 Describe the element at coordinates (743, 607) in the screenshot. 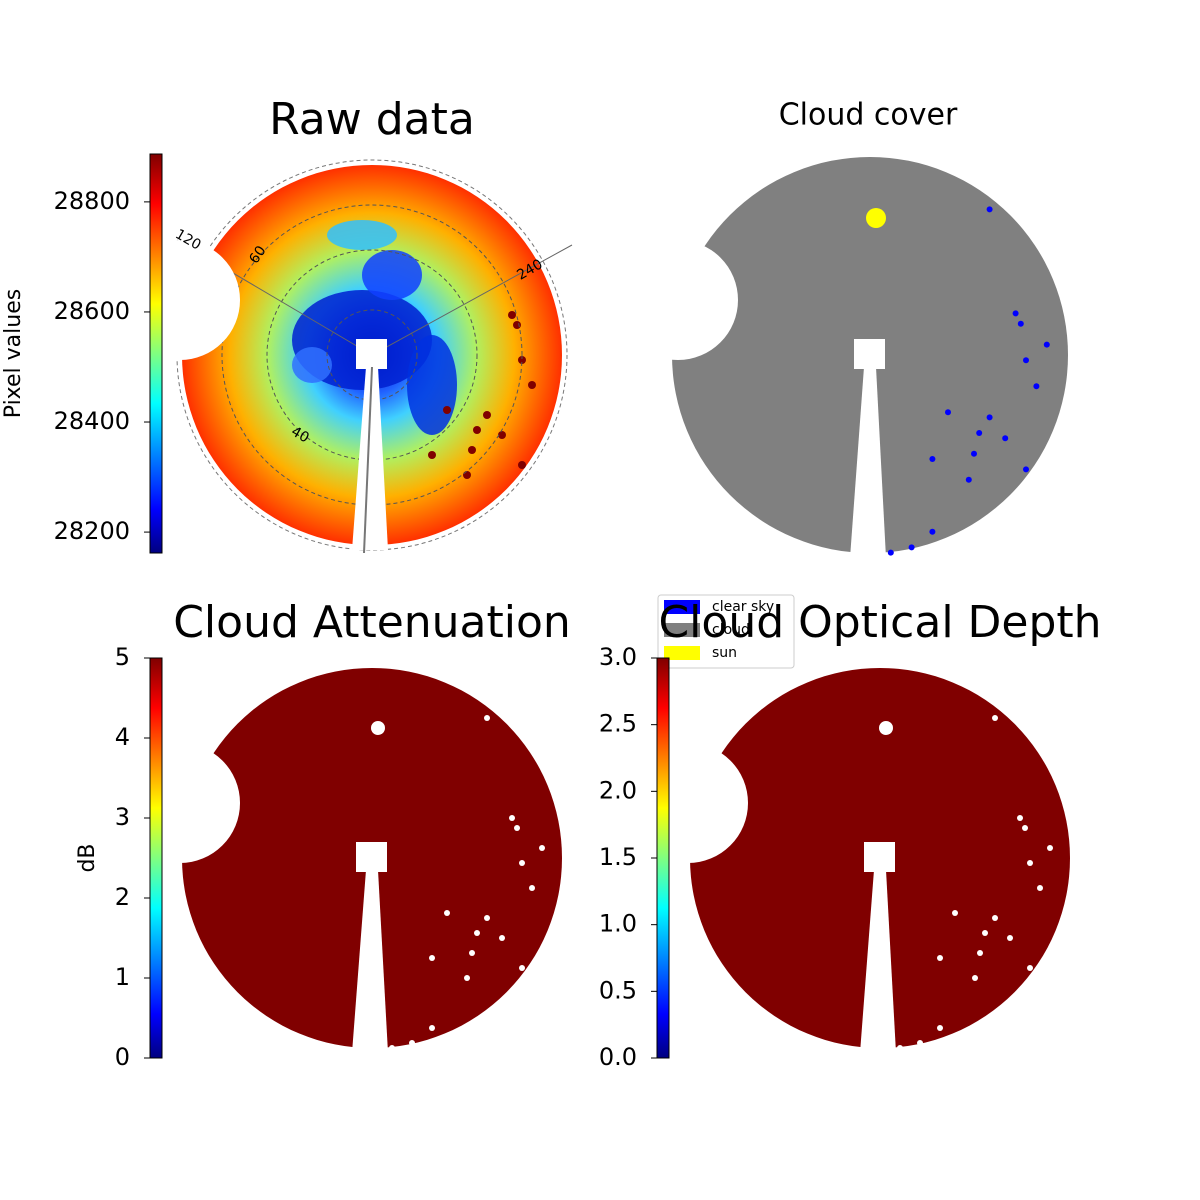

I see `legend-label: clear sky` at that location.